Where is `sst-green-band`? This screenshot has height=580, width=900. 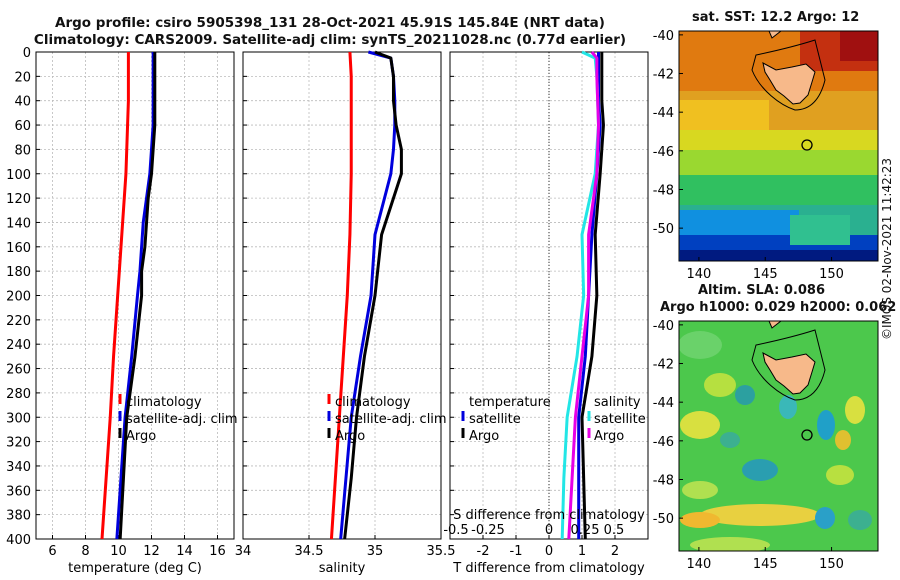
sst-green-band is located at coordinates (778, 192).